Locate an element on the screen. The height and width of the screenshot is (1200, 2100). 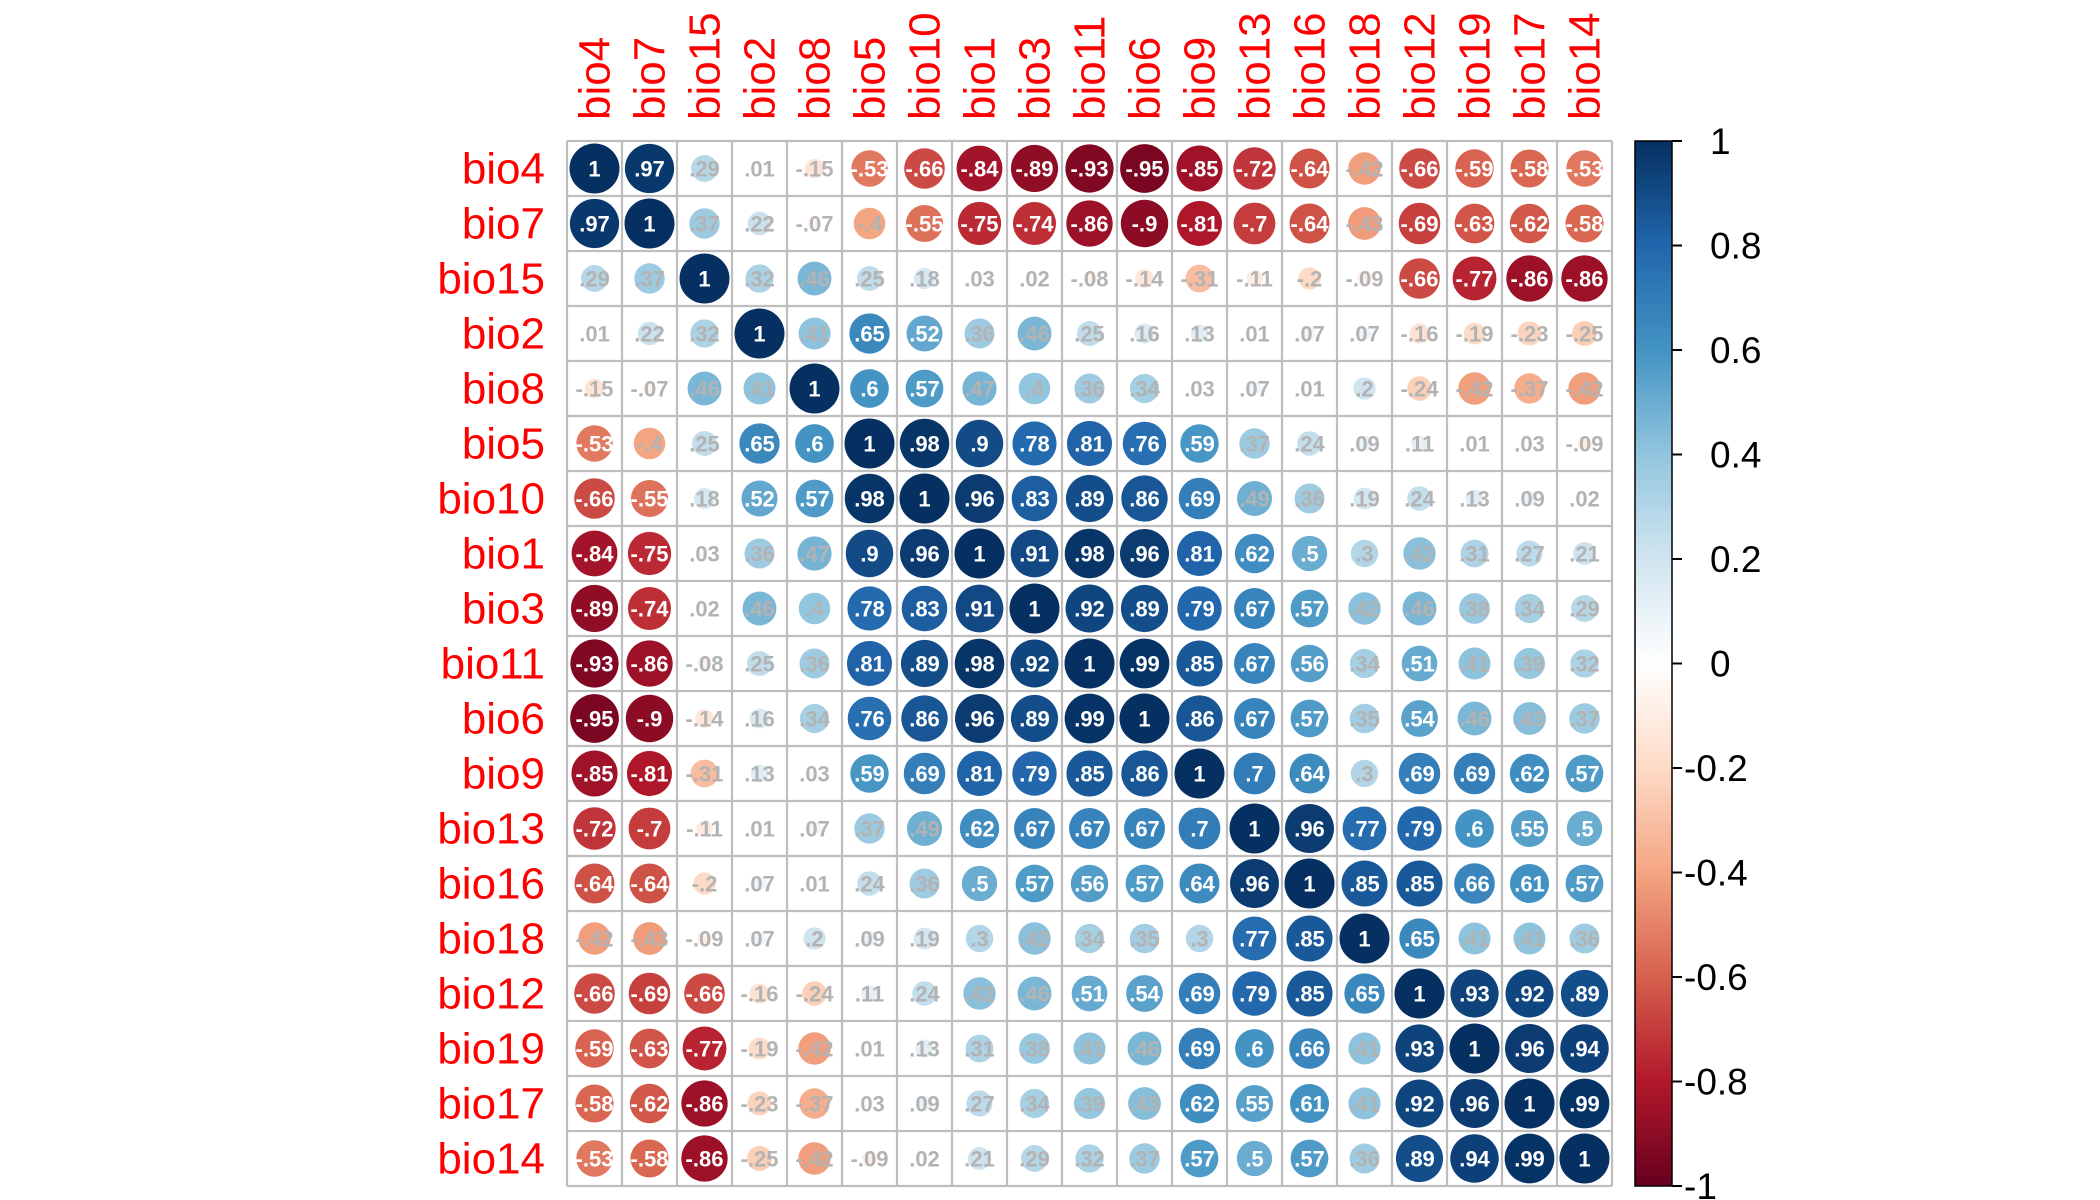
corr-circle-bio19-bio12 is located at coordinates (1419, 1048).